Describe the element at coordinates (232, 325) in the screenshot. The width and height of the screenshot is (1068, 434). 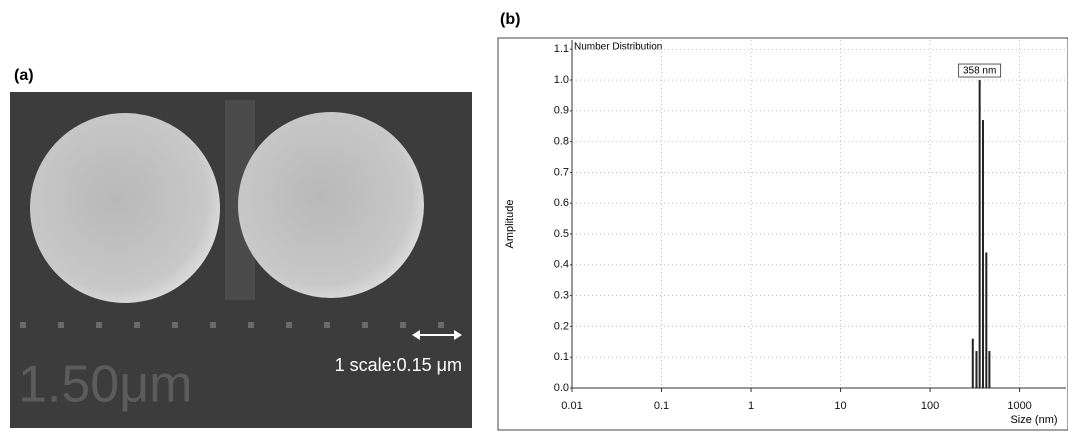
I see `scale-dots` at that location.